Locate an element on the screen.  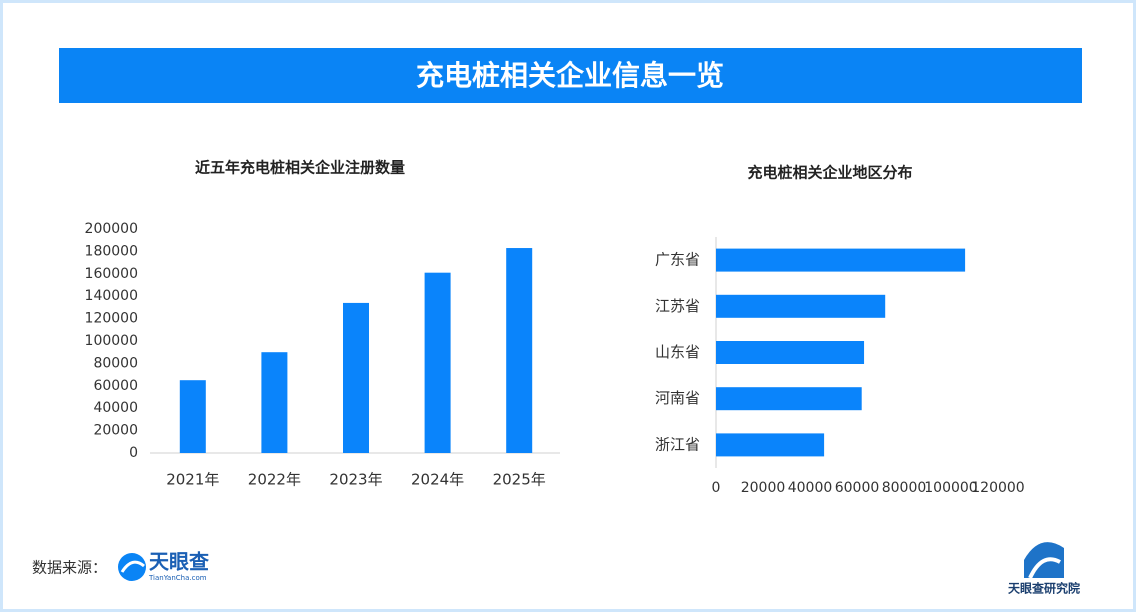
logo-icon-mark is located at coordinates (132, 566).